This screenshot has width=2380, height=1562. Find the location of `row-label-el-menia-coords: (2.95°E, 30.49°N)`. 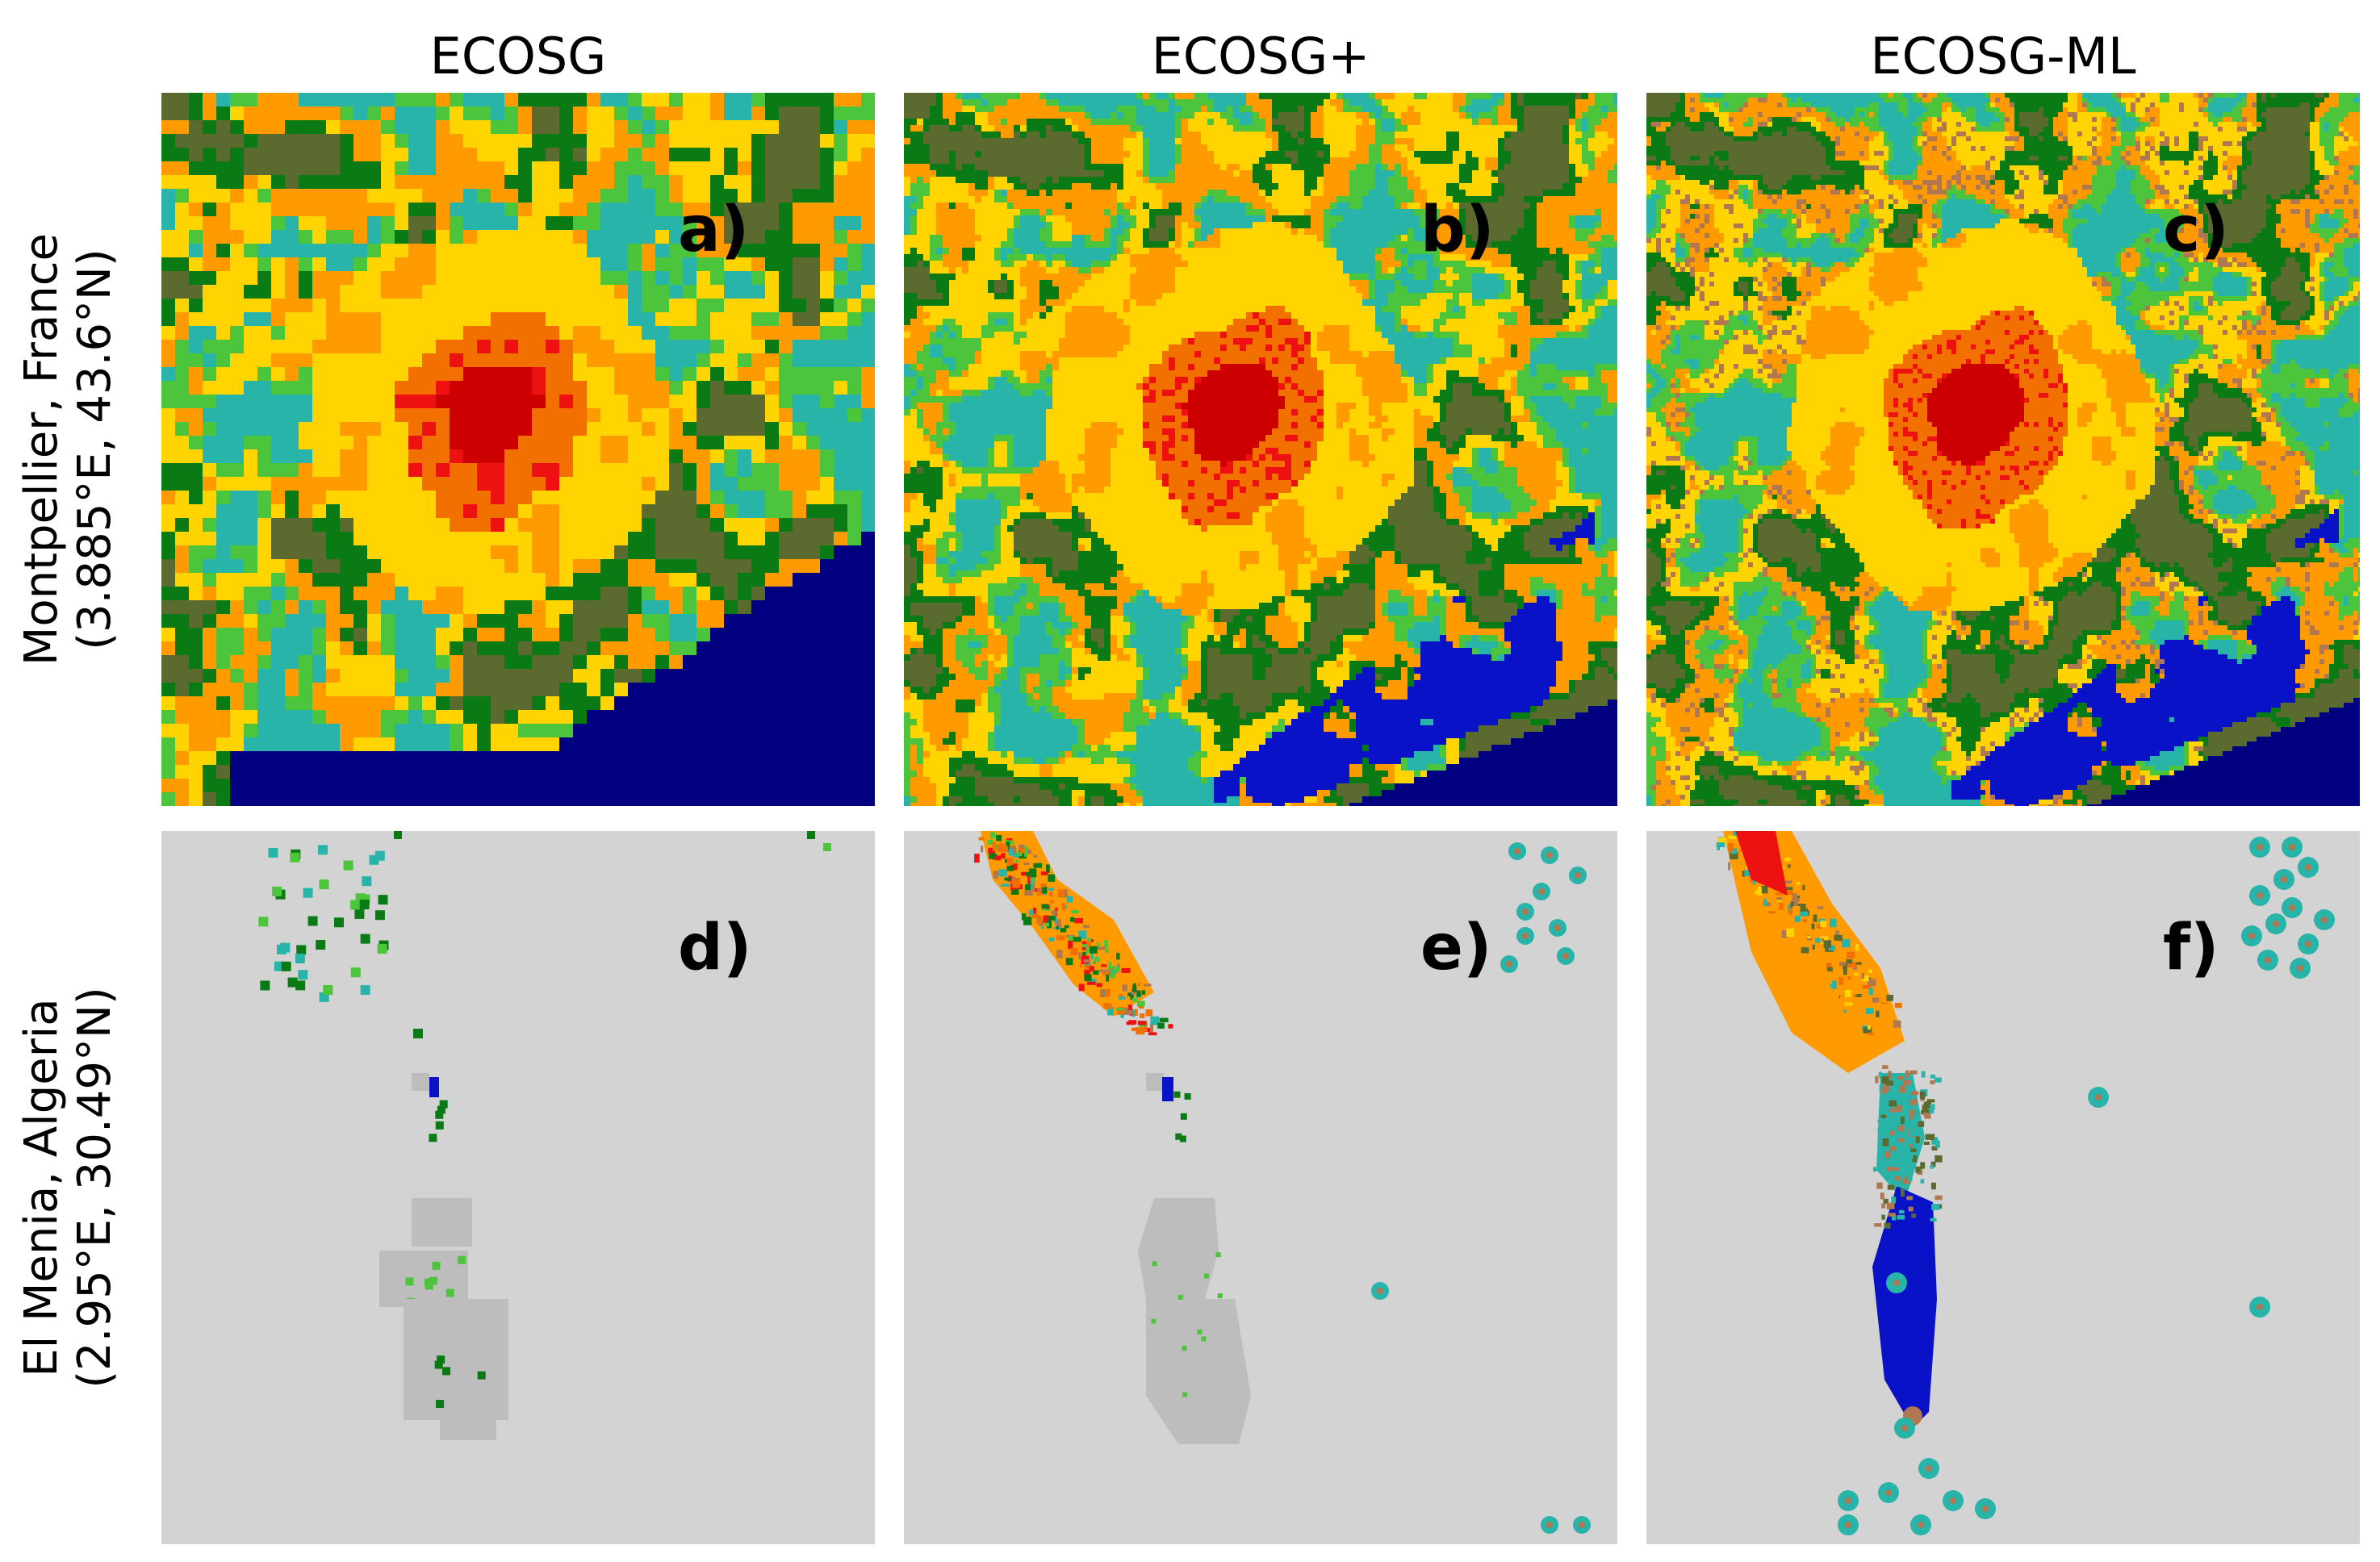

row-label-el-menia-coords: (2.95°E, 30.49°N) is located at coordinates (95, 1188).